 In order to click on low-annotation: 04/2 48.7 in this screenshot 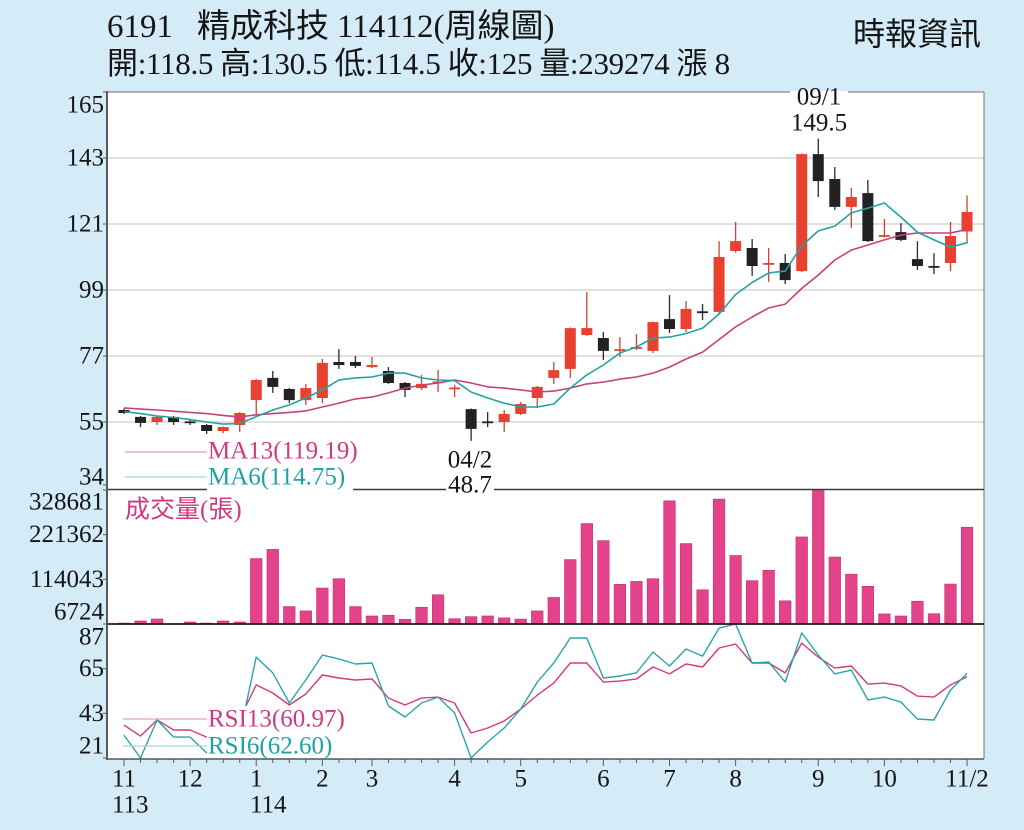, I will do `click(470, 473)`.